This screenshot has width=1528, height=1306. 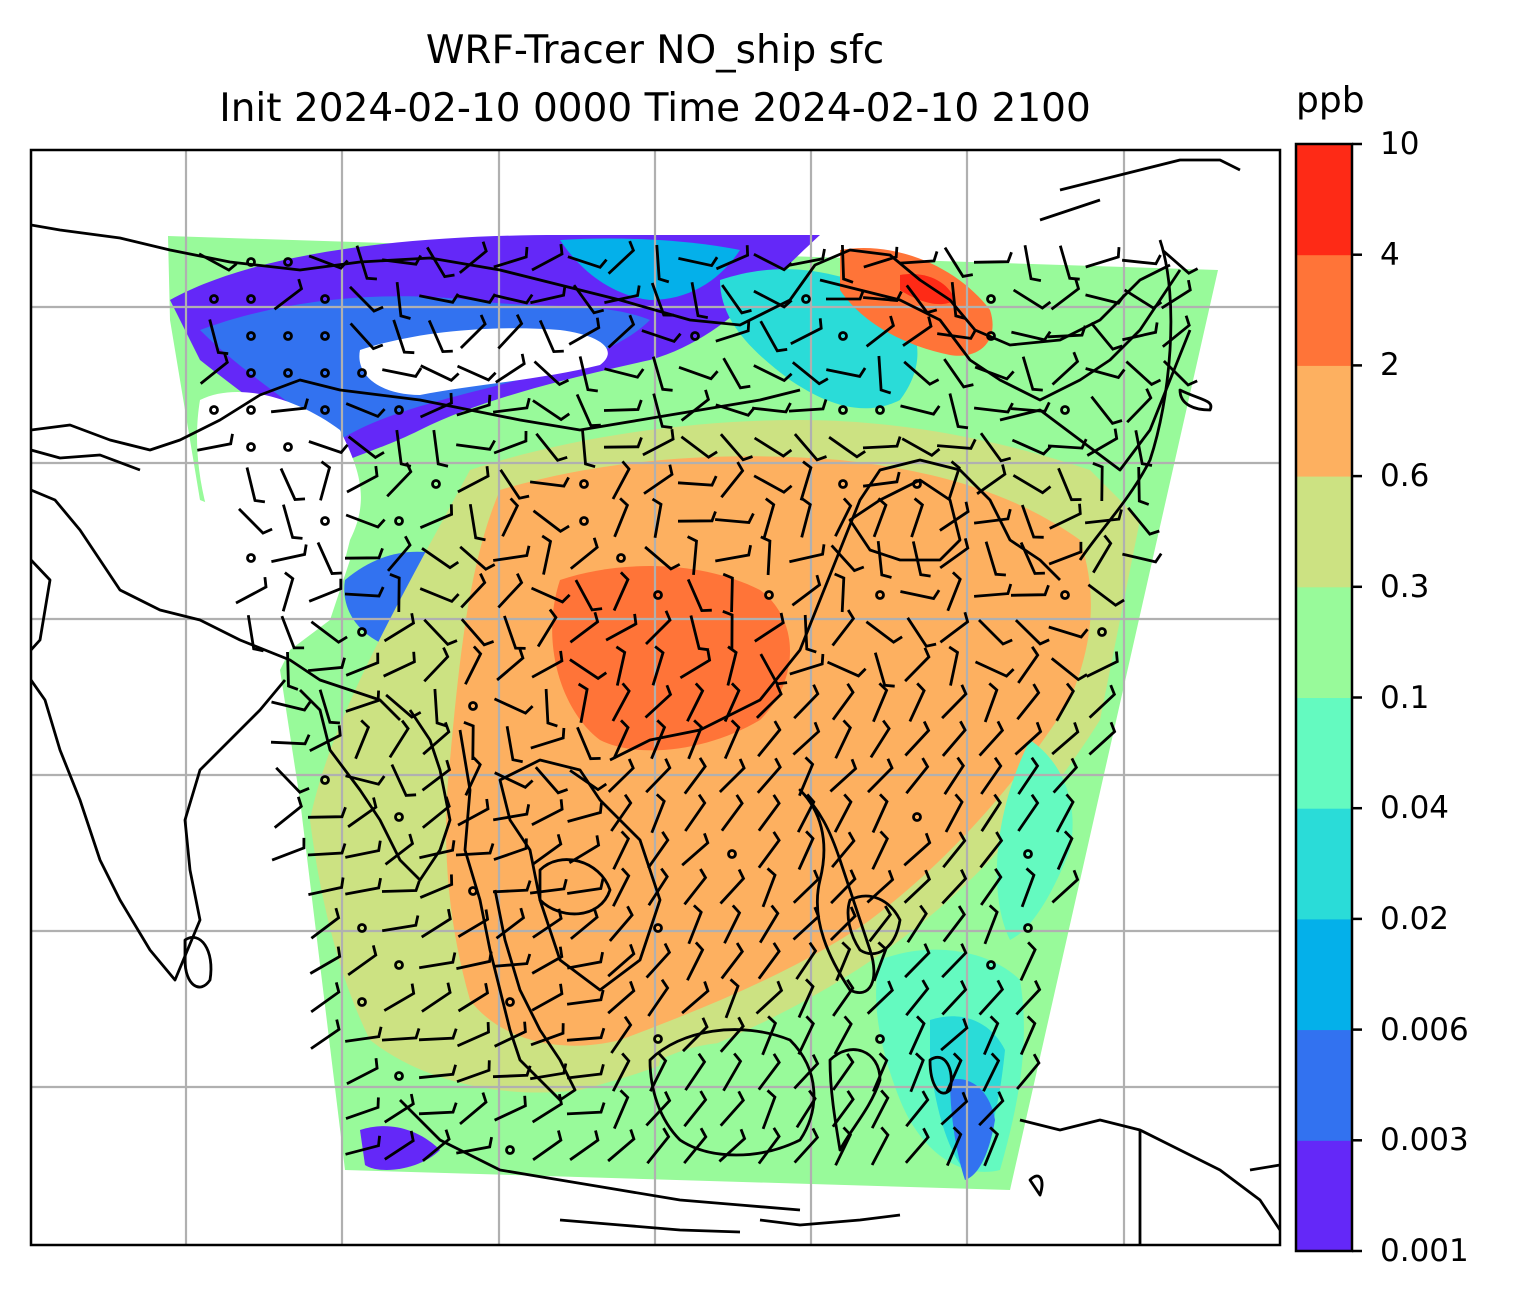 I want to click on field-region-blue-south, so click(x=972, y=1129).